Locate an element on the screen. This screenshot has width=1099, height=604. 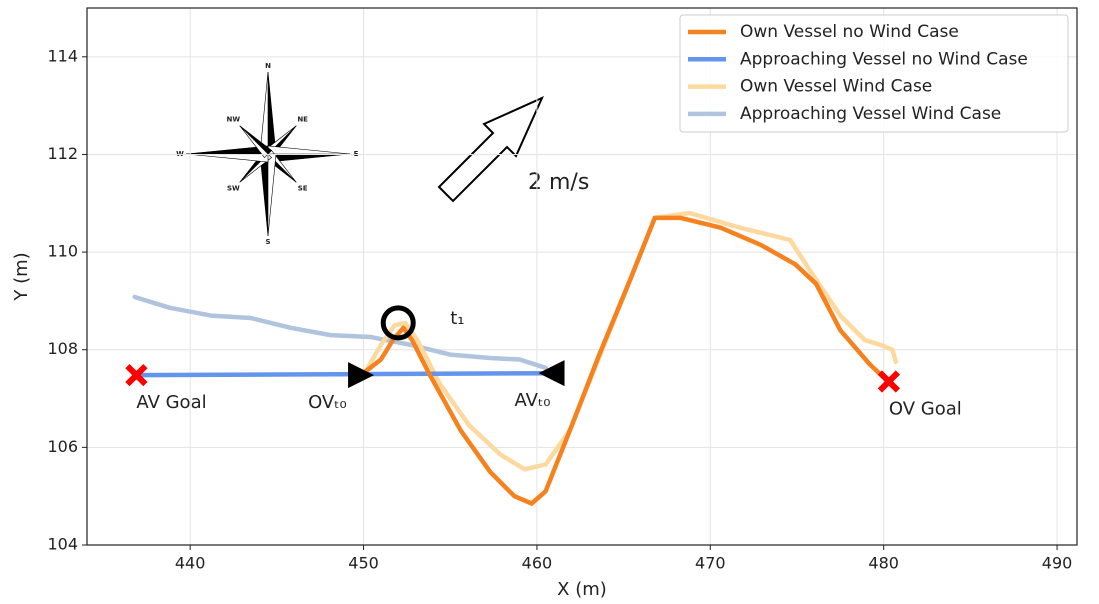
marker-label: OV Goal is located at coordinates (925, 408).